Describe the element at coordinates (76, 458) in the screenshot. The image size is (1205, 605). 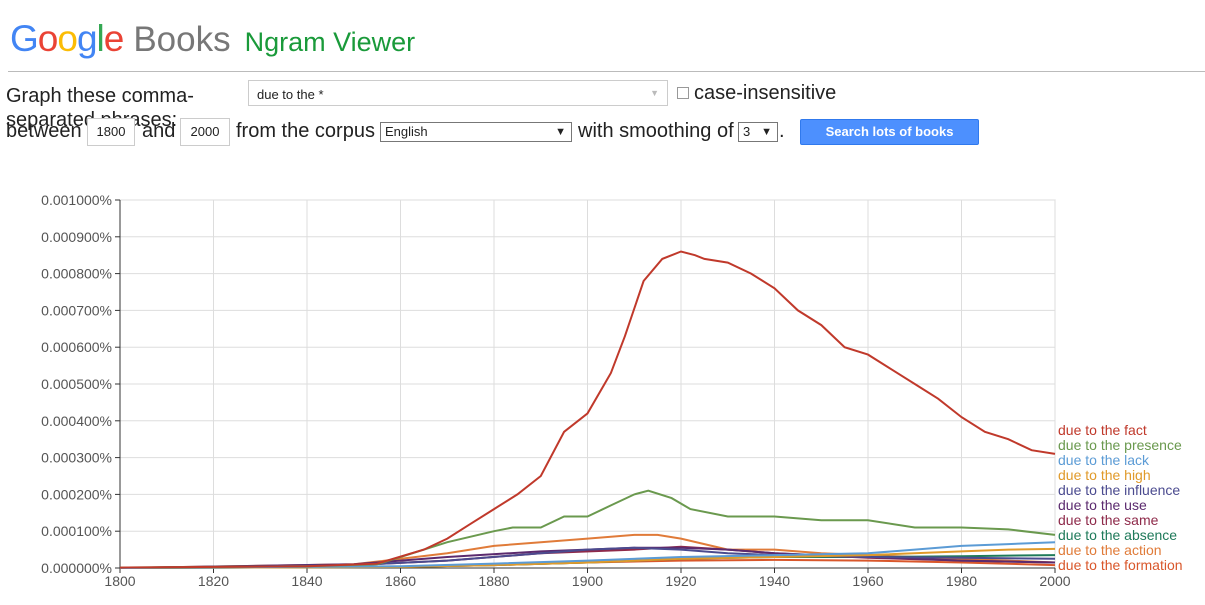
I see `y-tick-label: 0.000300%` at that location.